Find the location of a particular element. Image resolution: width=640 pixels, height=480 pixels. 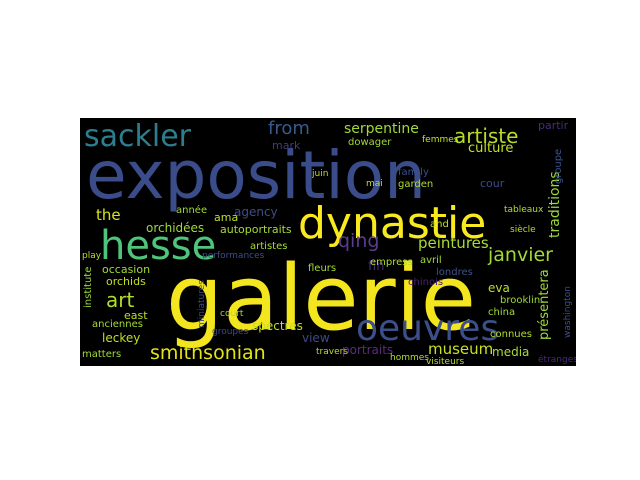

word-portraits: portraits is located at coordinates (368, 350).